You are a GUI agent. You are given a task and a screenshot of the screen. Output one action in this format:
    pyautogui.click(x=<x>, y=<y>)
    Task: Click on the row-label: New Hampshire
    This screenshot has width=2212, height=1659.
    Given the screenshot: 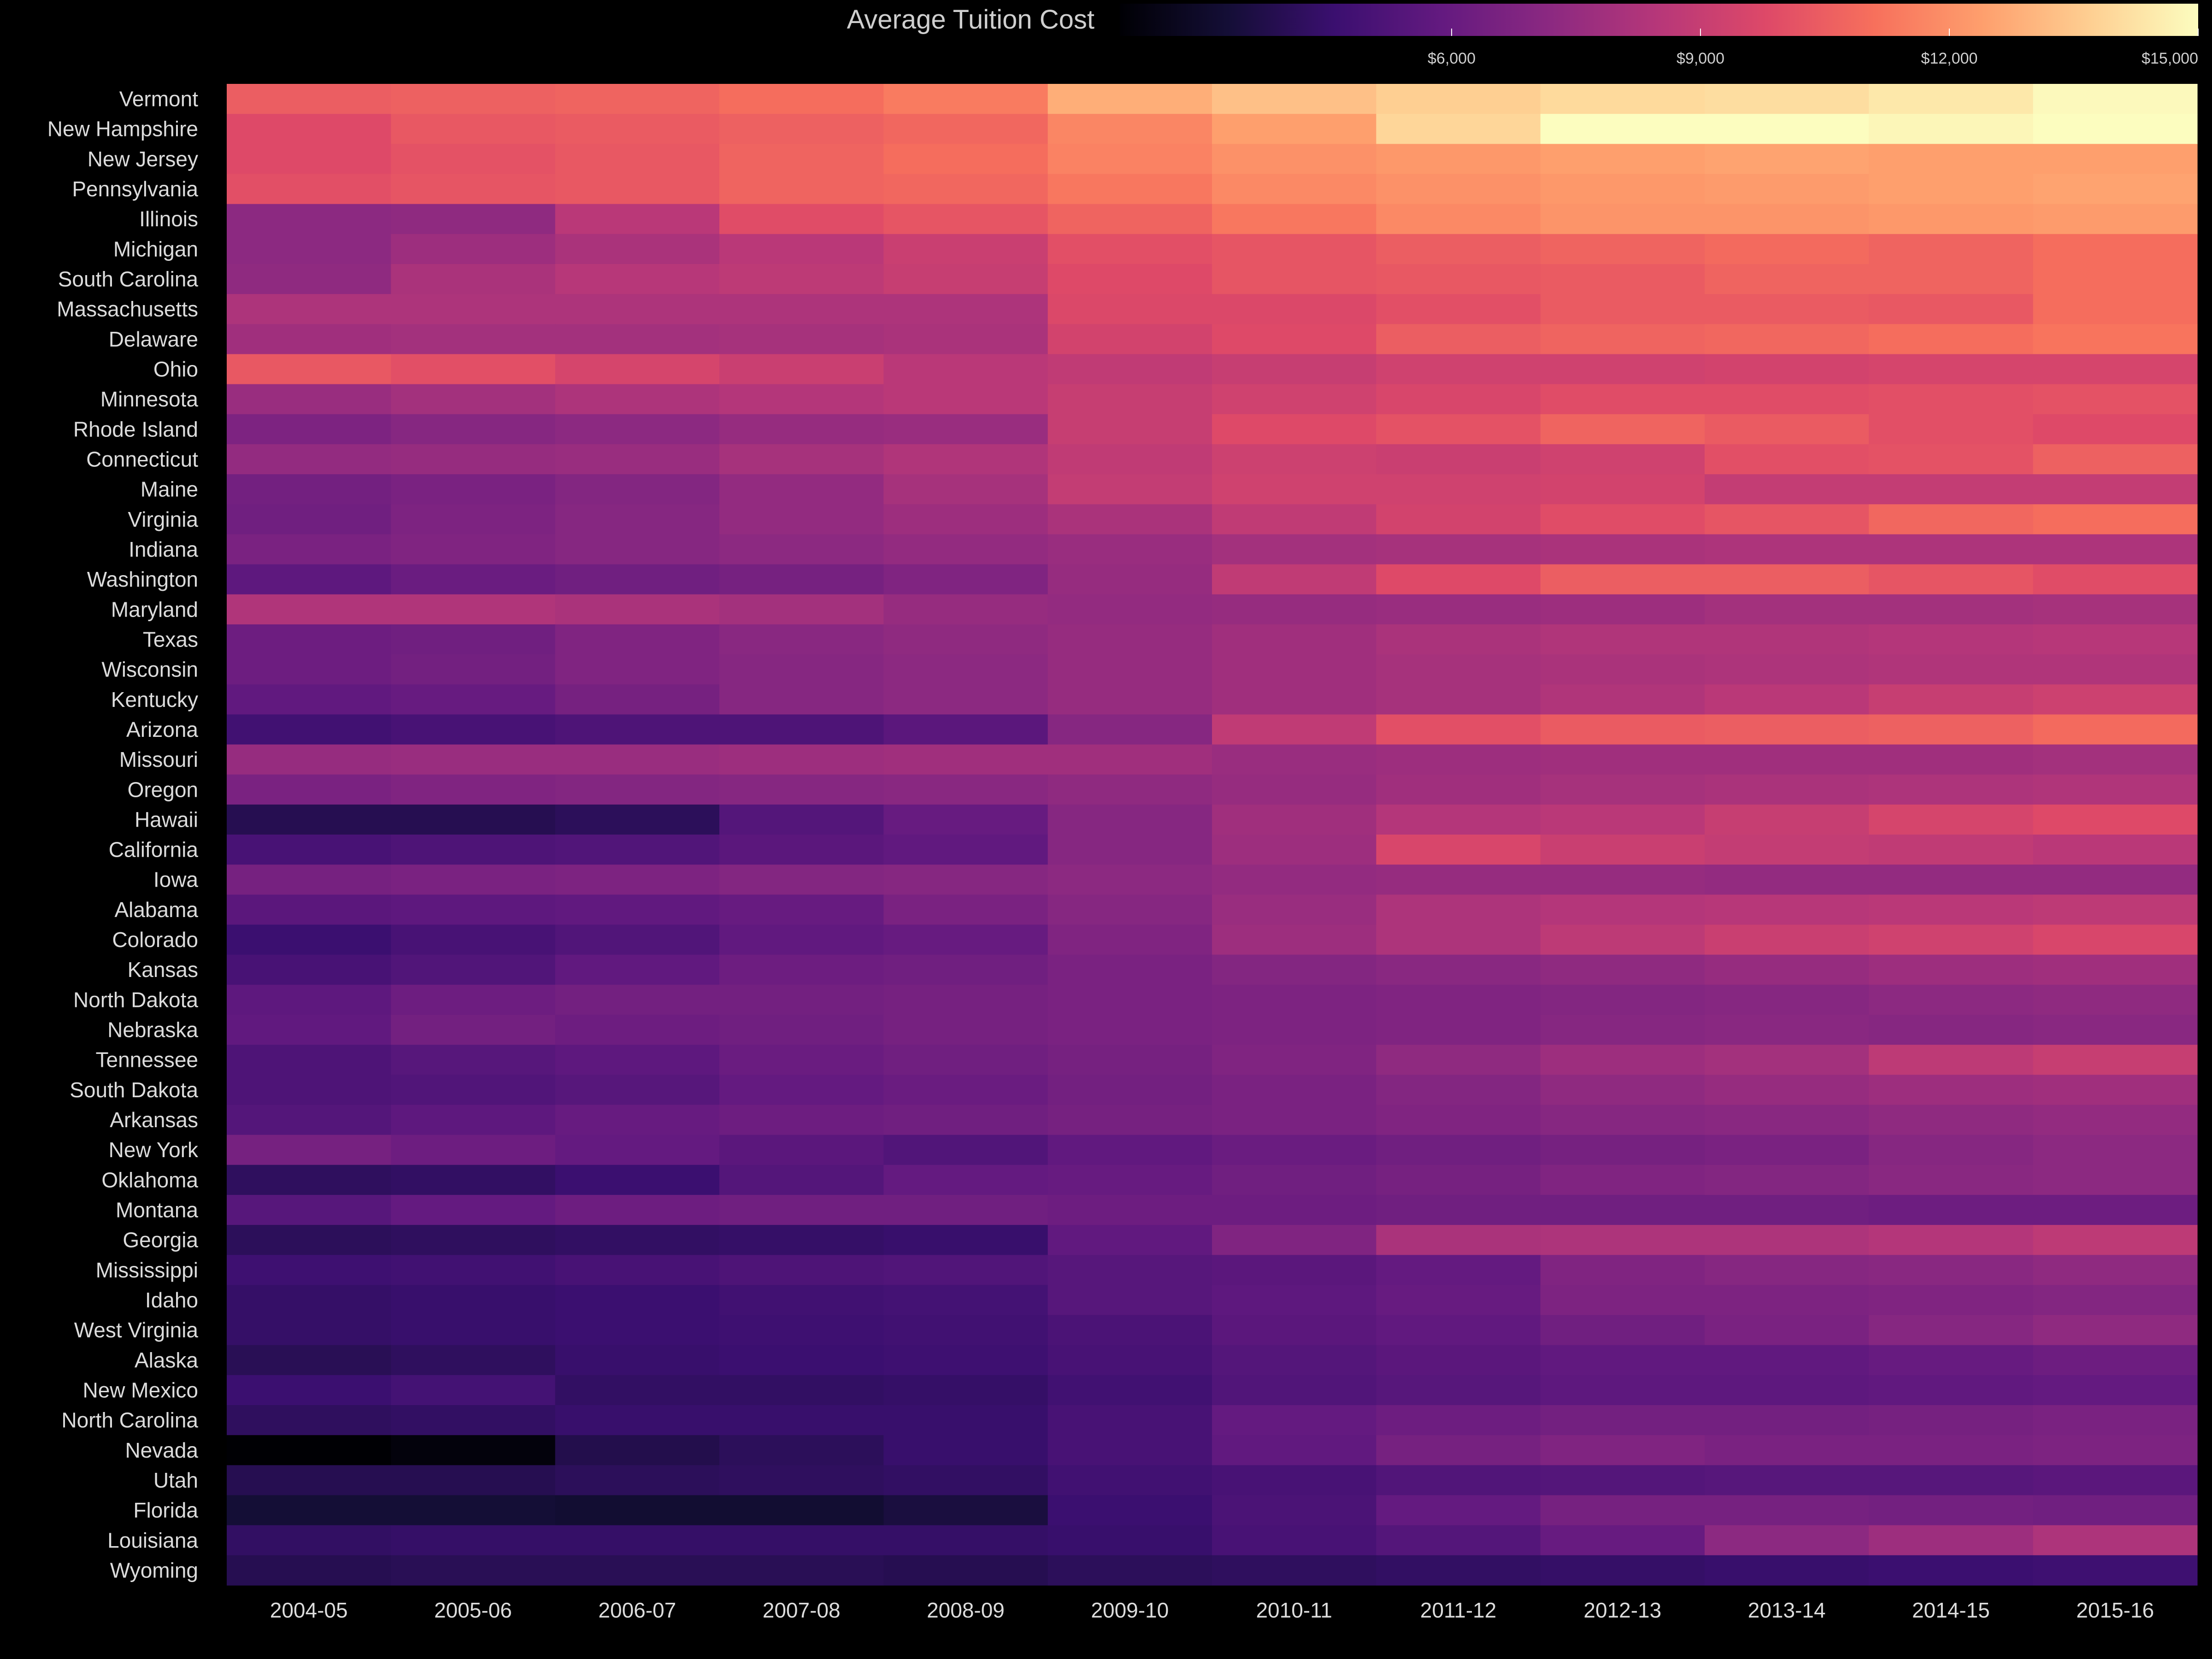 What is the action you would take?
    pyautogui.click(x=122, y=129)
    